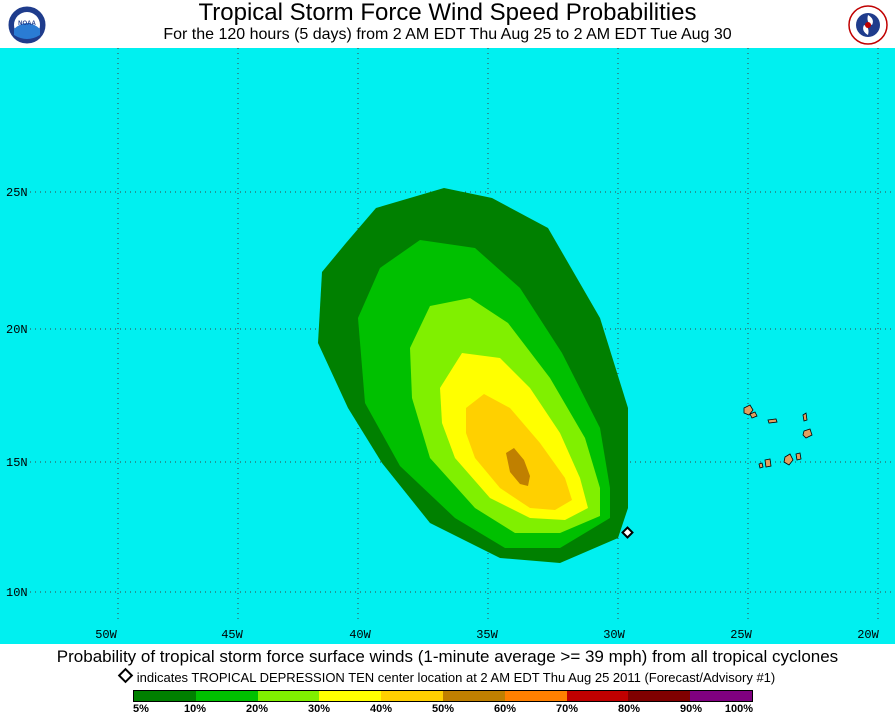 This screenshot has width=895, height=716. I want to click on colorbar-label: 20%, so click(257, 709).